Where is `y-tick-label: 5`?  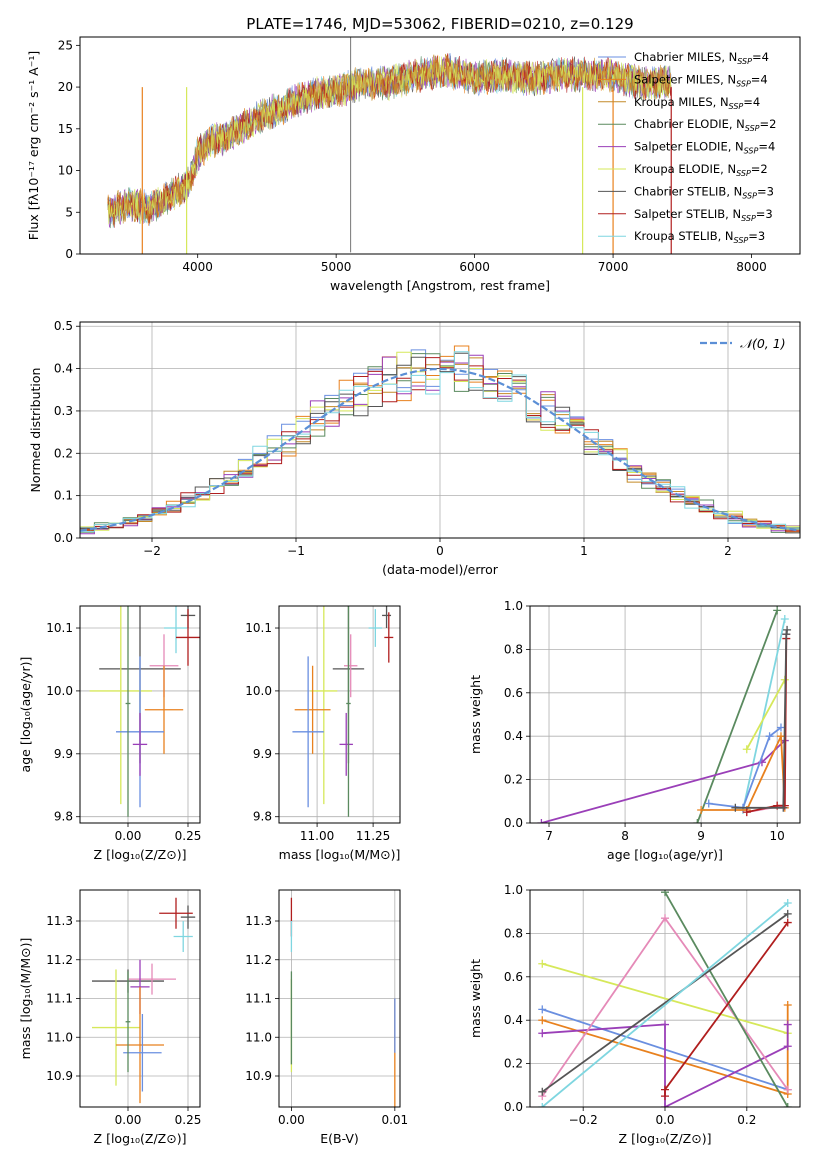
y-tick-label: 5 is located at coordinates (69, 212).